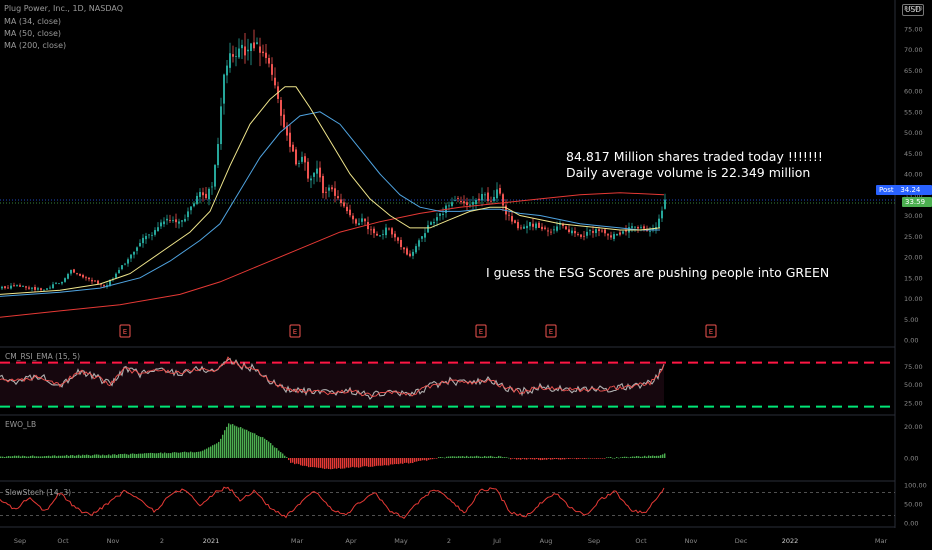 Image resolution: width=932 pixels, height=550 pixels. I want to click on time-axis-tick: Nov, so click(691, 541).